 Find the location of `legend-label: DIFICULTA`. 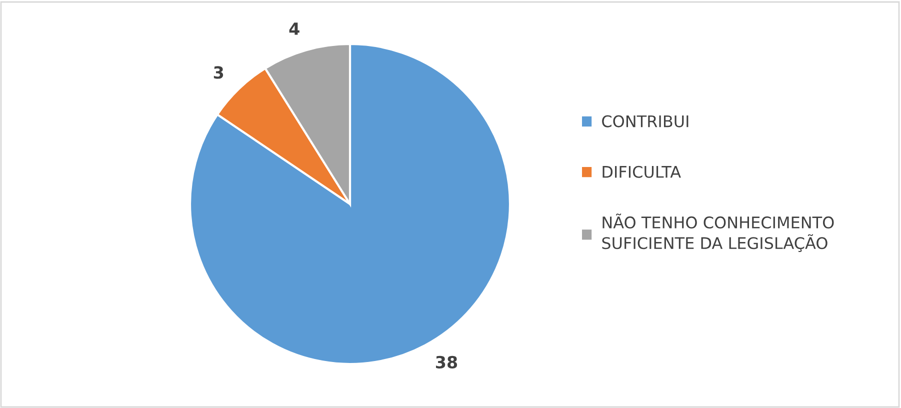

legend-label: DIFICULTA is located at coordinates (641, 172).